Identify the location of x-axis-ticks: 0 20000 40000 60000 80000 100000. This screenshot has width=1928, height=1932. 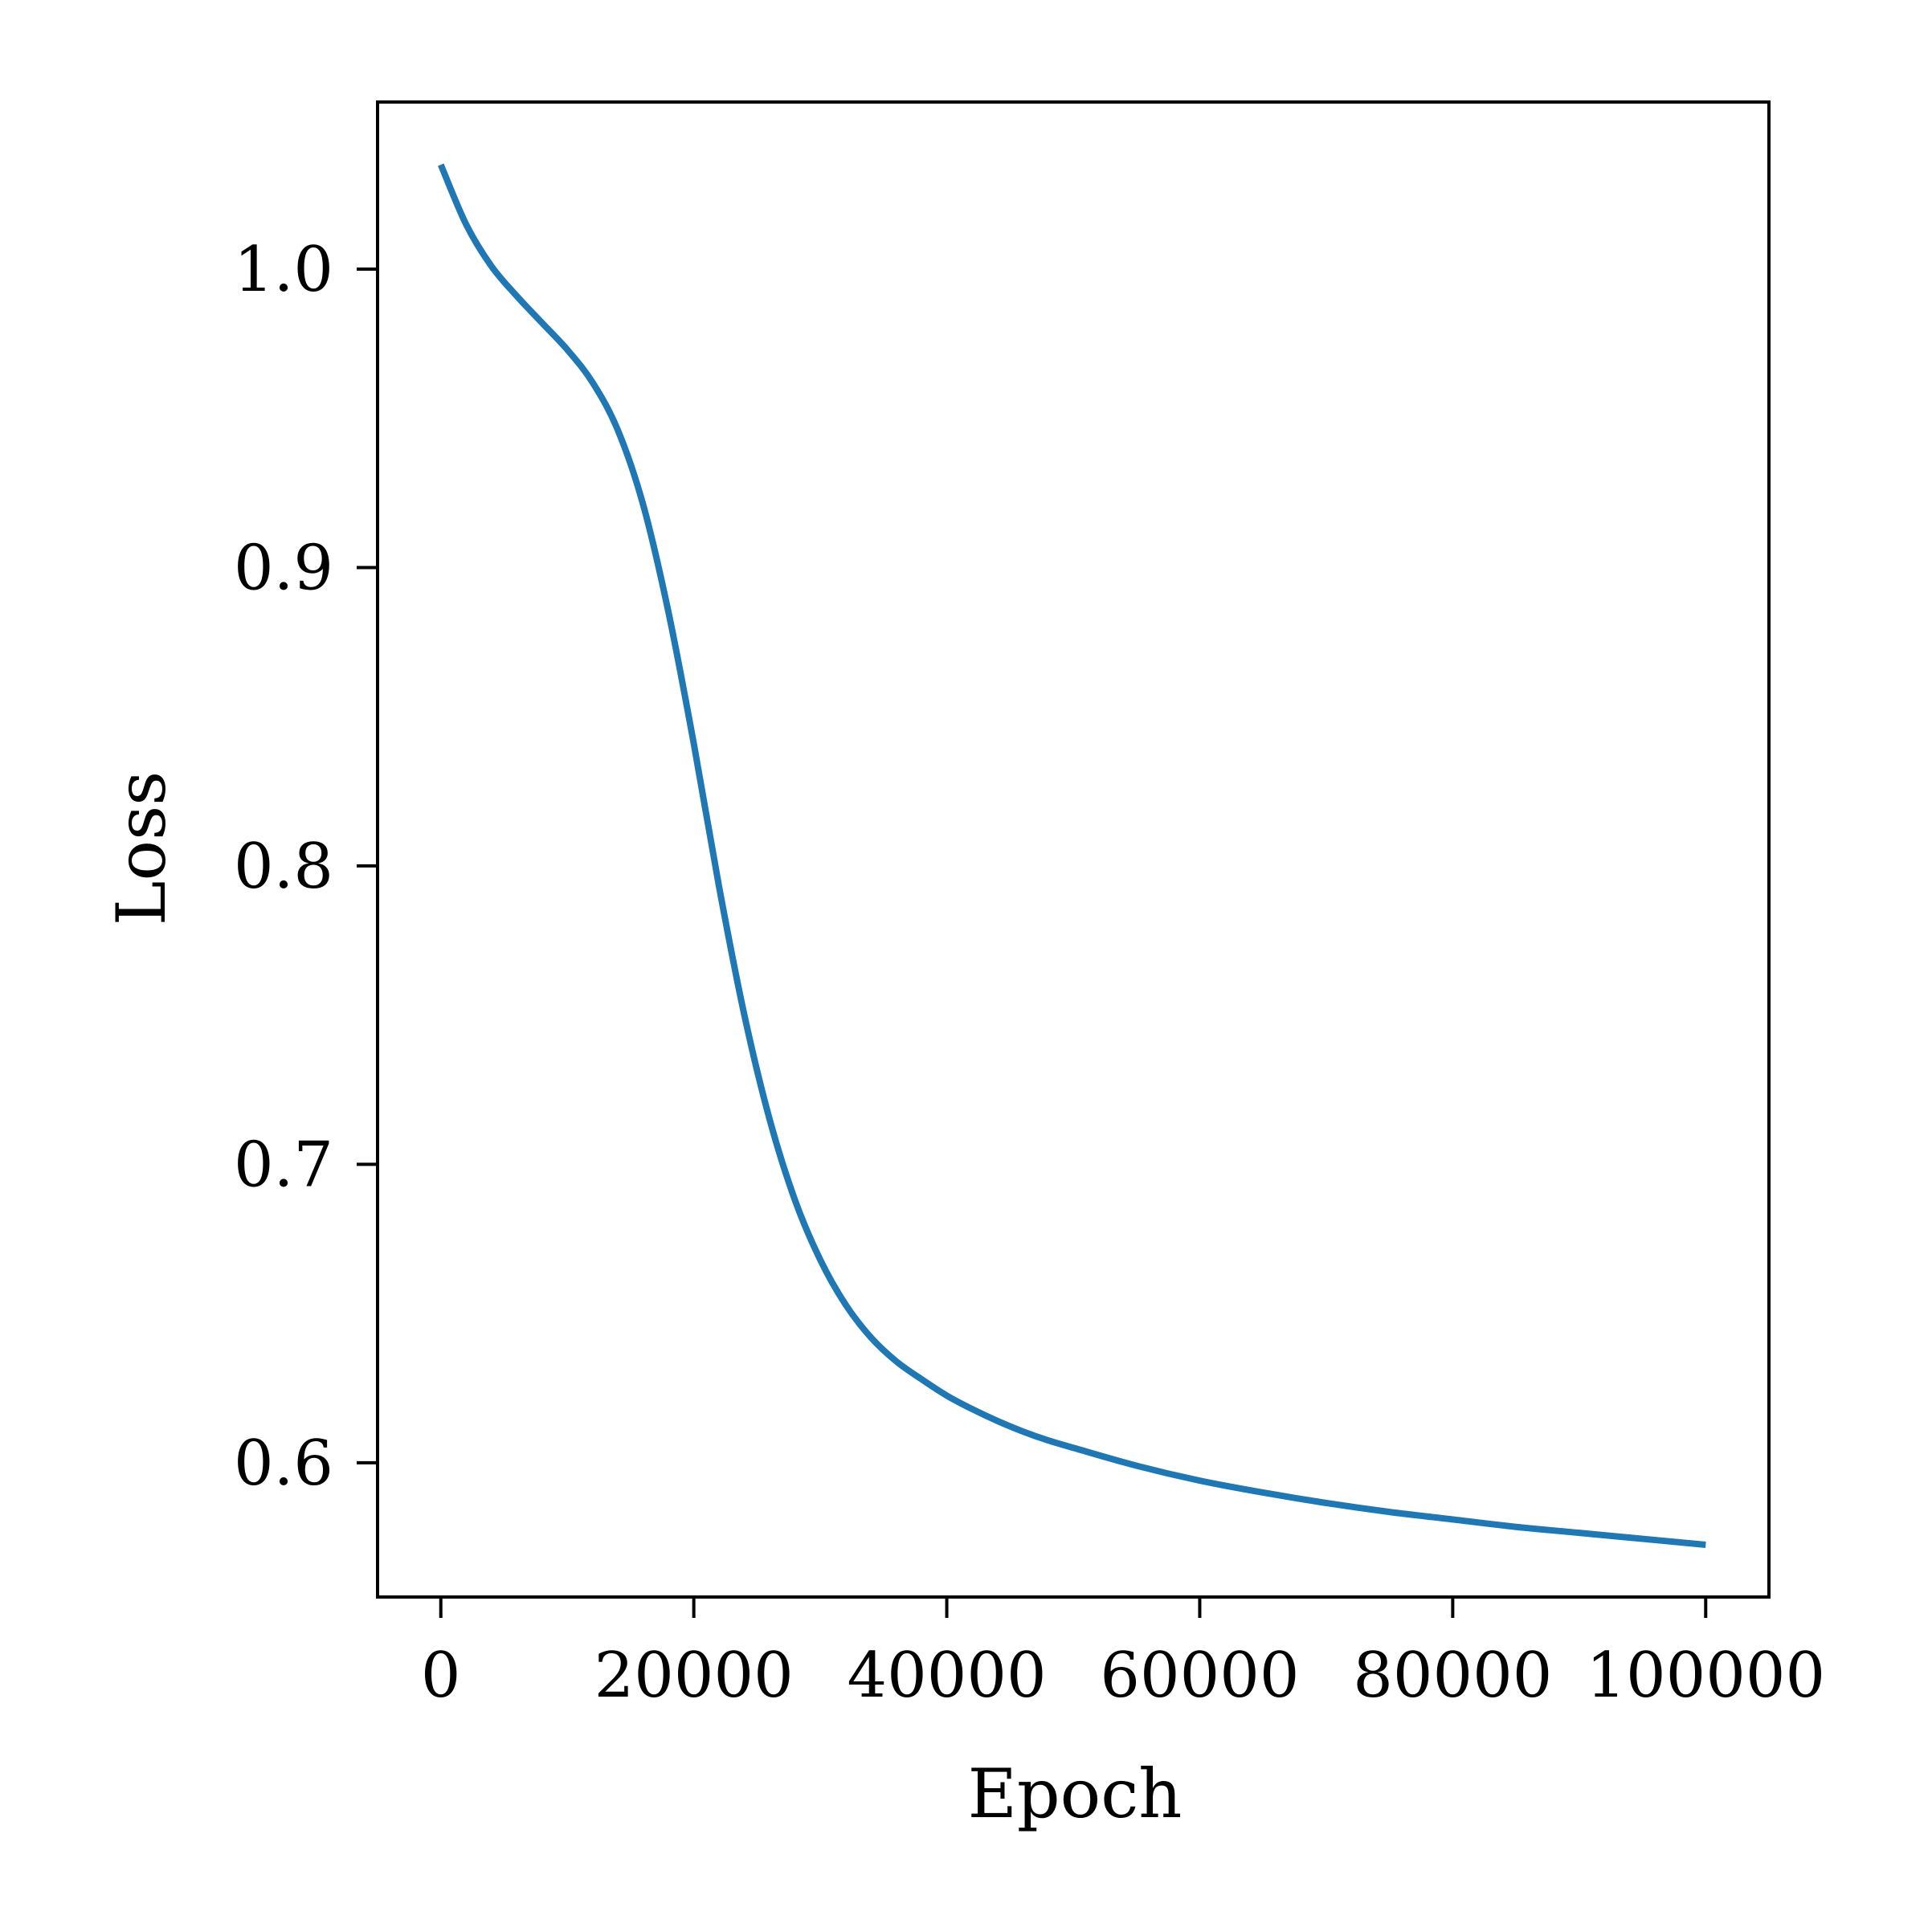
(1123, 1655).